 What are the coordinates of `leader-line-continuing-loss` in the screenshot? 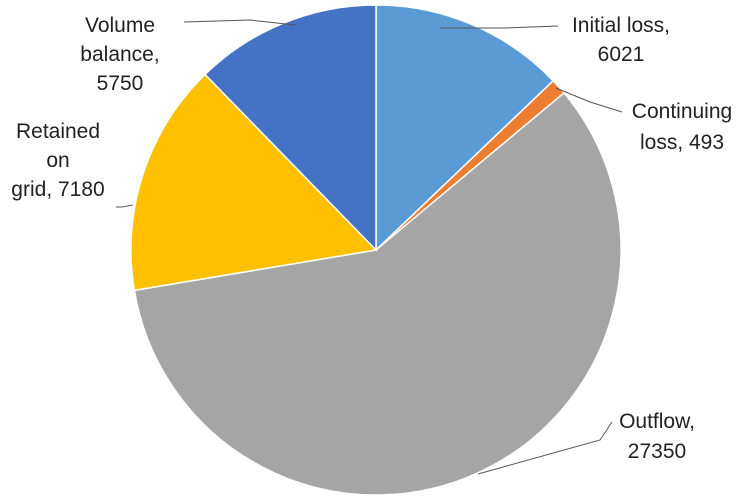 It's located at (589, 100).